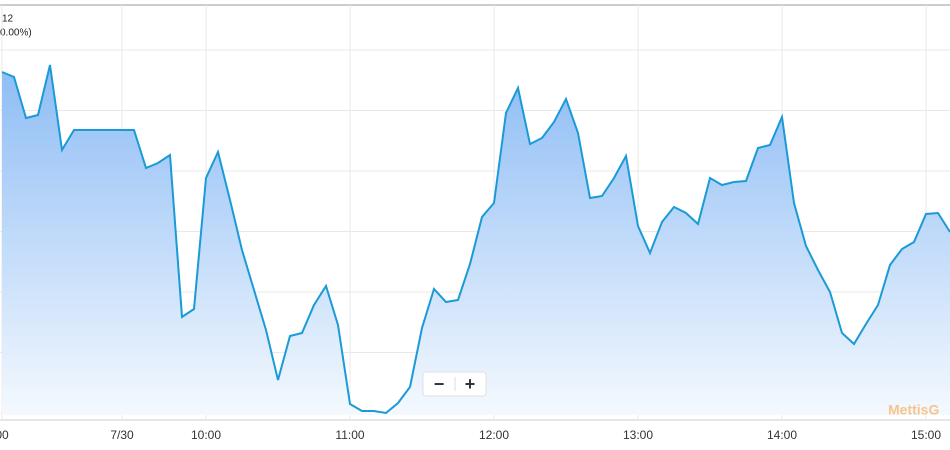 Image resolution: width=950 pixels, height=450 pixels. What do you see at coordinates (206, 435) in the screenshot?
I see `x-tick-label: 10:00` at bounding box center [206, 435].